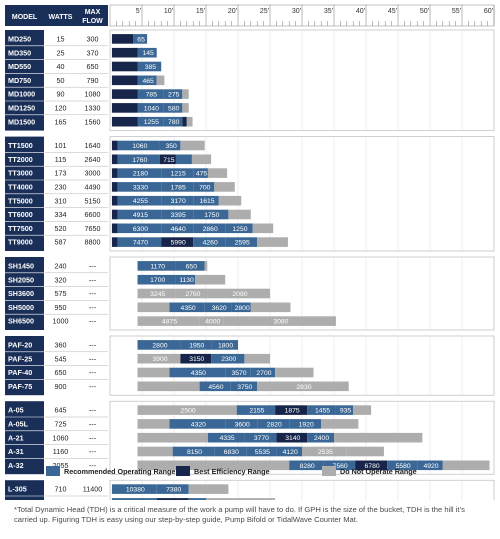 The width and height of the screenshot is (500, 539). What do you see at coordinates (188, 411) in the screenshot?
I see `gph-label: 2500` at bounding box center [188, 411].